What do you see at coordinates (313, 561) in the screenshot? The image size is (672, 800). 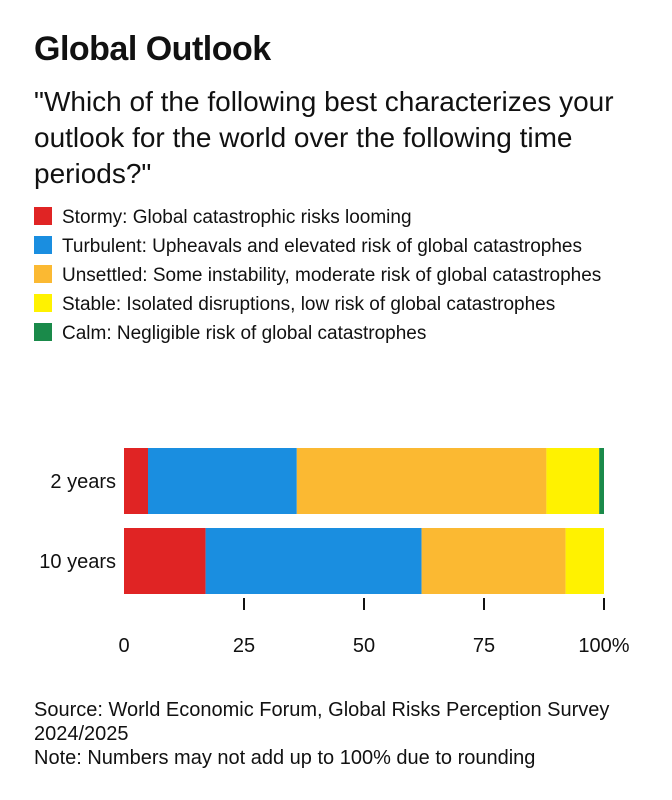 I see `bar-segment-turbulent-10y` at bounding box center [313, 561].